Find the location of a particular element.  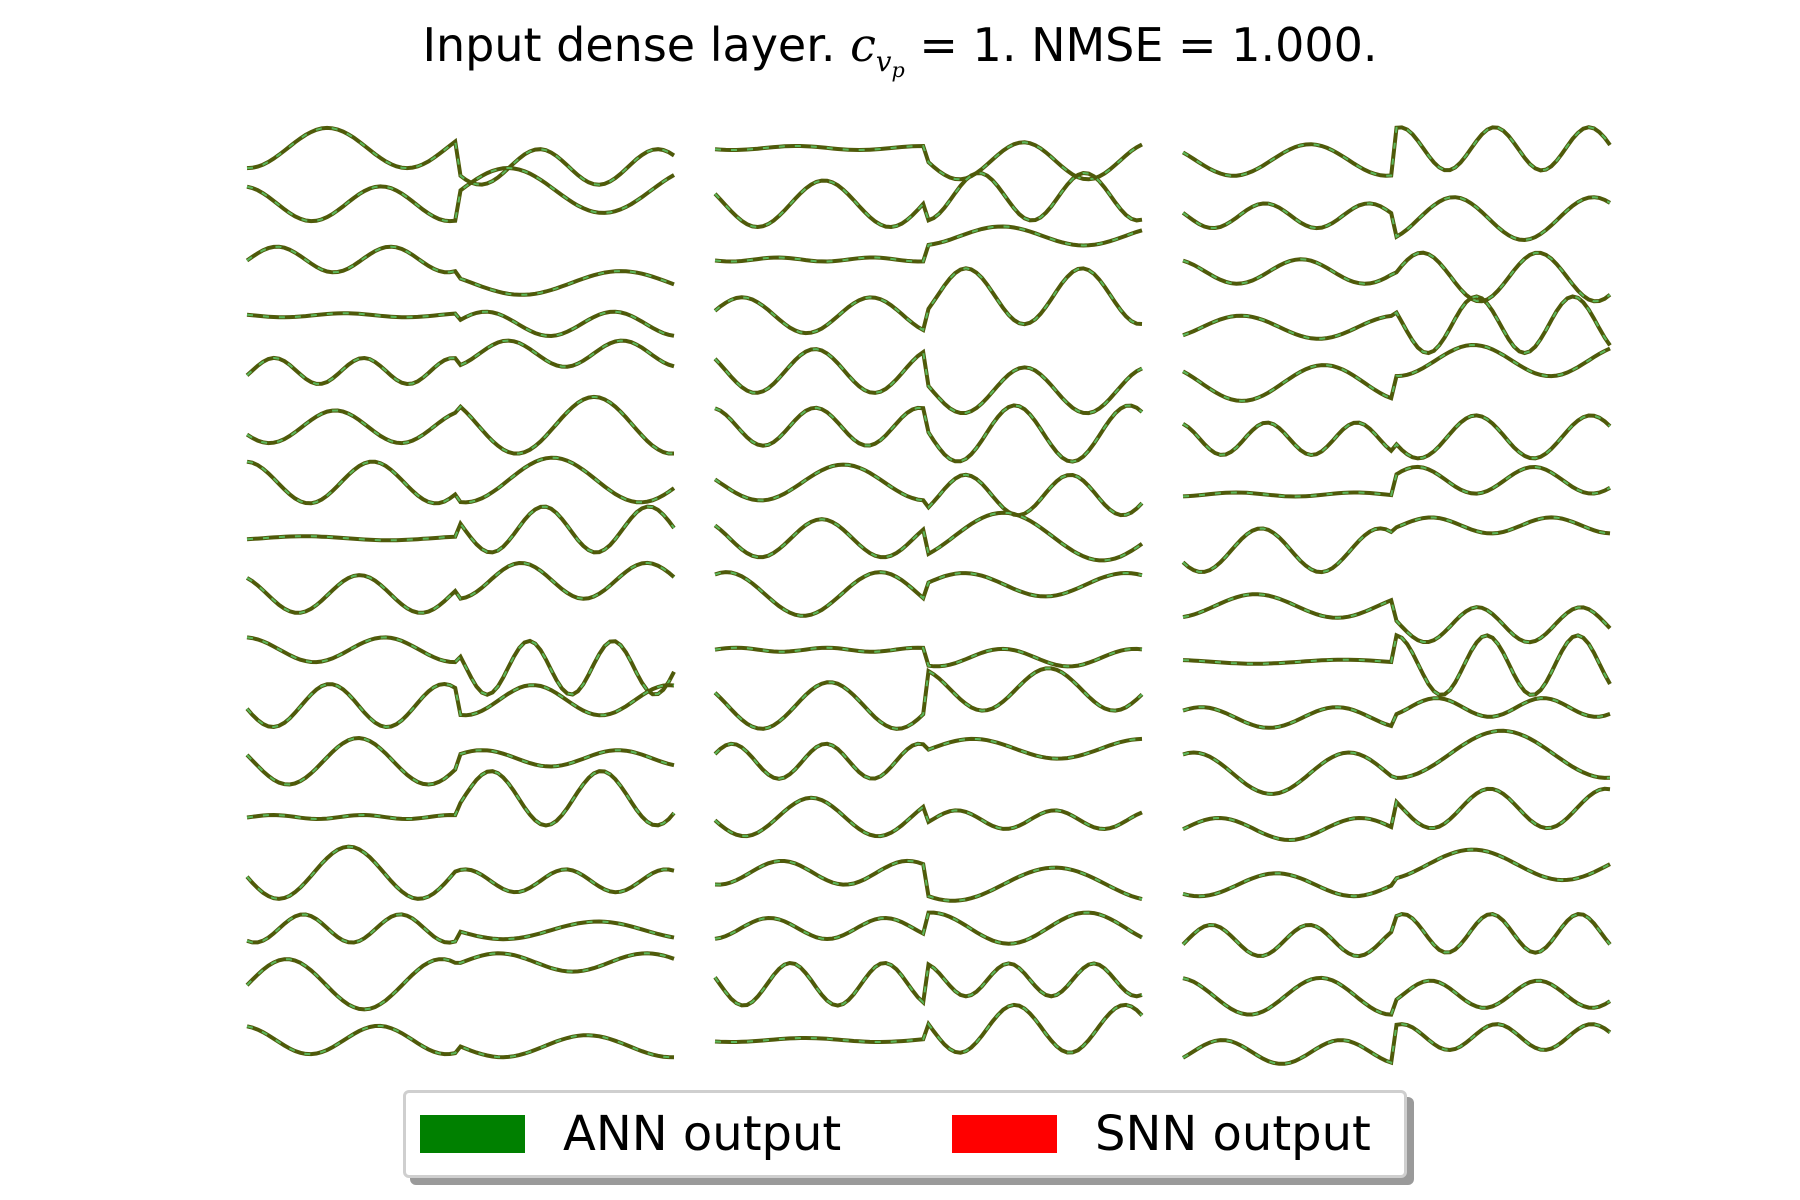

legend-swatch-ann is located at coordinates (472, 1134).